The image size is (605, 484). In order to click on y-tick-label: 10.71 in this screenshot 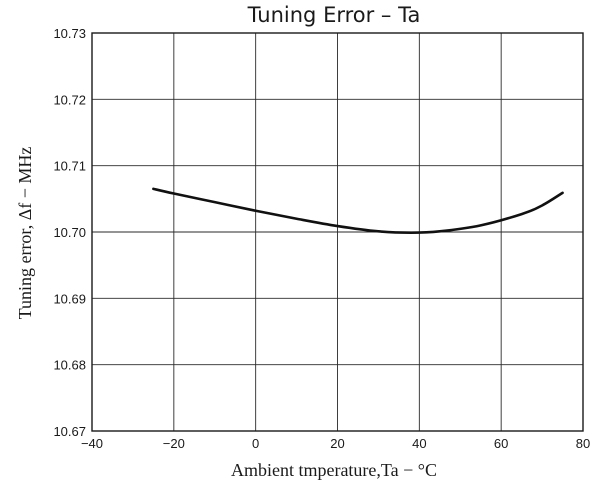, I will do `click(69, 166)`.